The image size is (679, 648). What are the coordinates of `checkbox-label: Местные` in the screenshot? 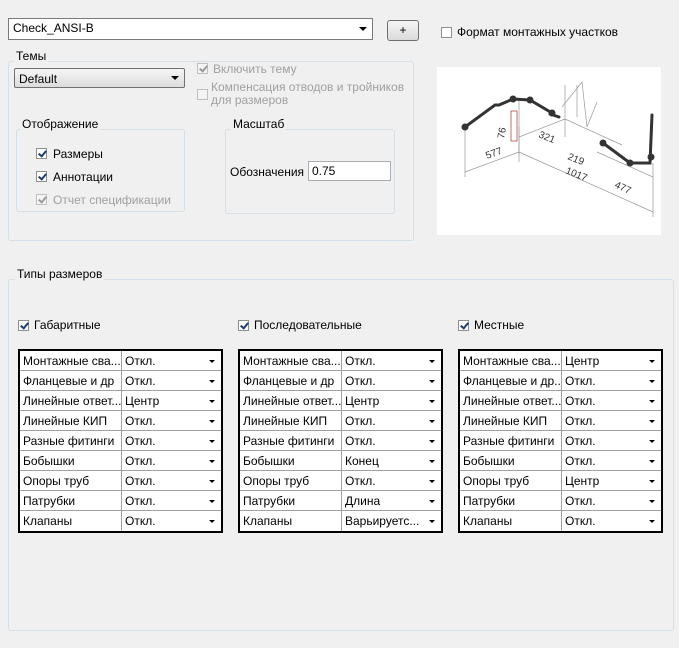 It's located at (499, 325).